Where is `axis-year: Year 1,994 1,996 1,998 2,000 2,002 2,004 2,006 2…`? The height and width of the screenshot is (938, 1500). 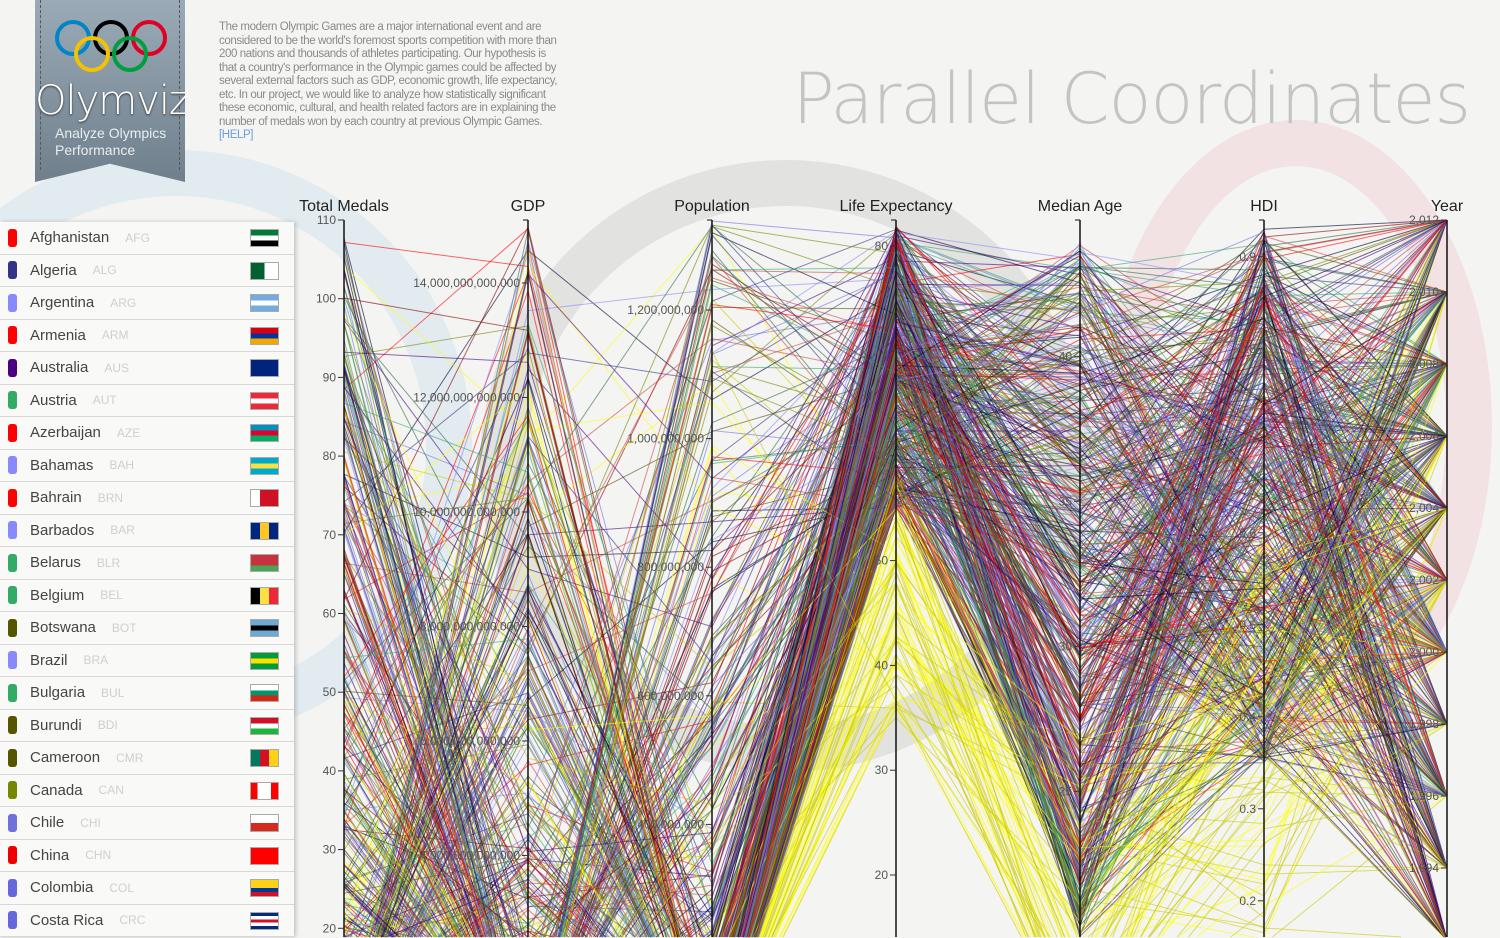 axis-year: Year 1,994 1,996 1,998 2,000 2,002 2,004 2,006 2… is located at coordinates (1436, 567).